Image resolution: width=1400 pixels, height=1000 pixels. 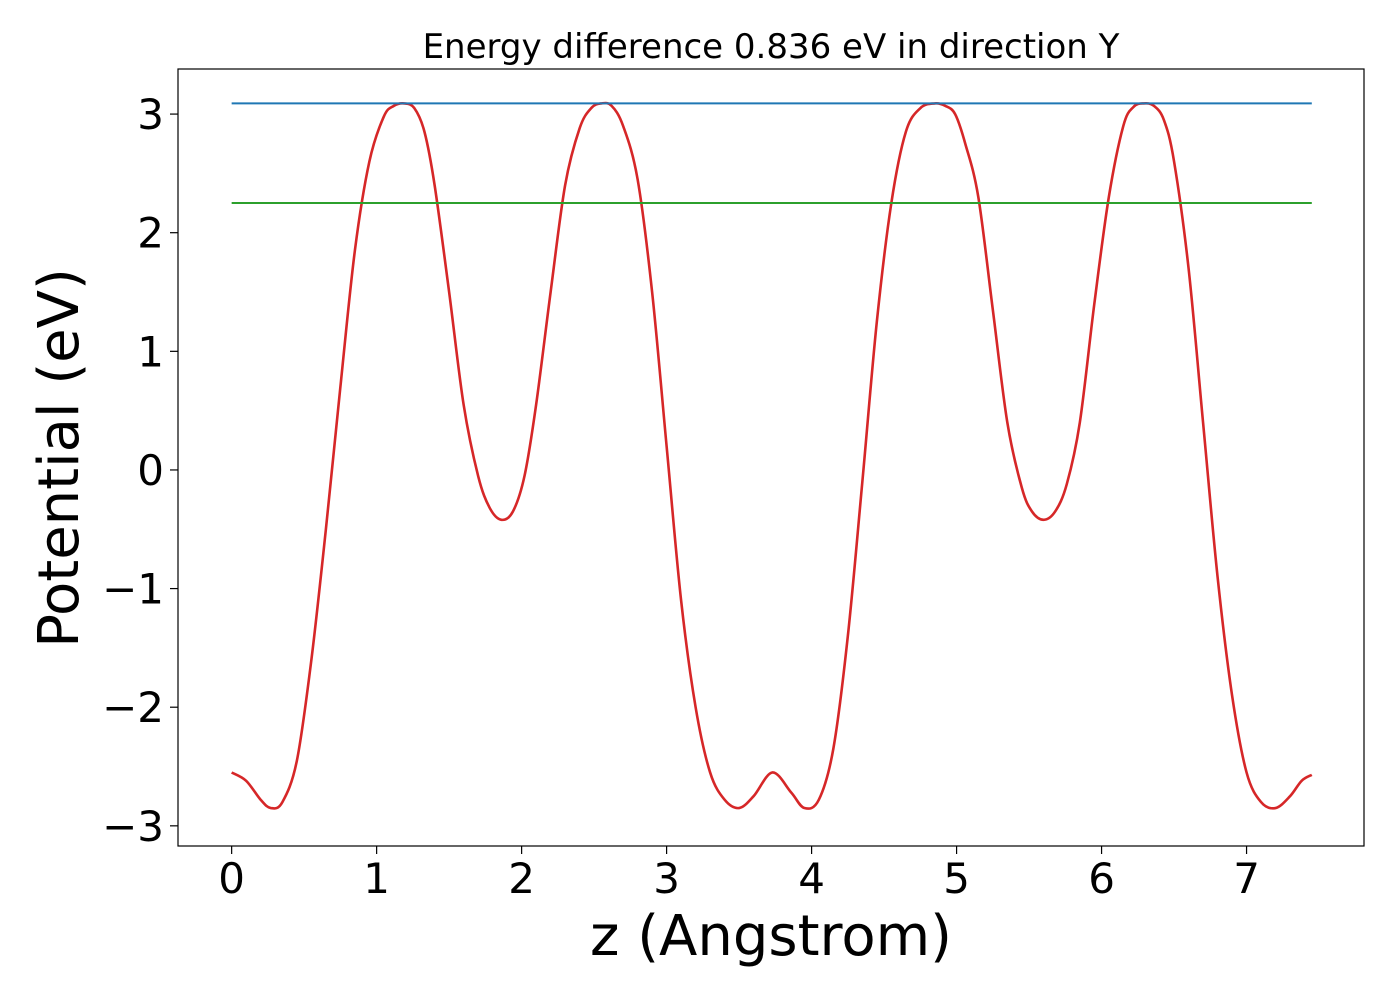 I want to click on y-tick-label: −2, so click(x=133, y=707).